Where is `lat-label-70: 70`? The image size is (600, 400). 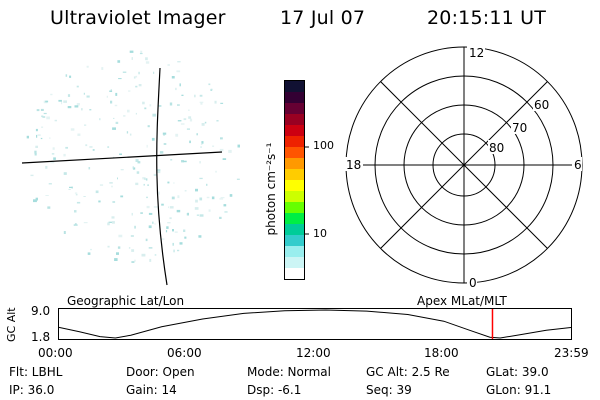 lat-label-70: 70 is located at coordinates (519, 128).